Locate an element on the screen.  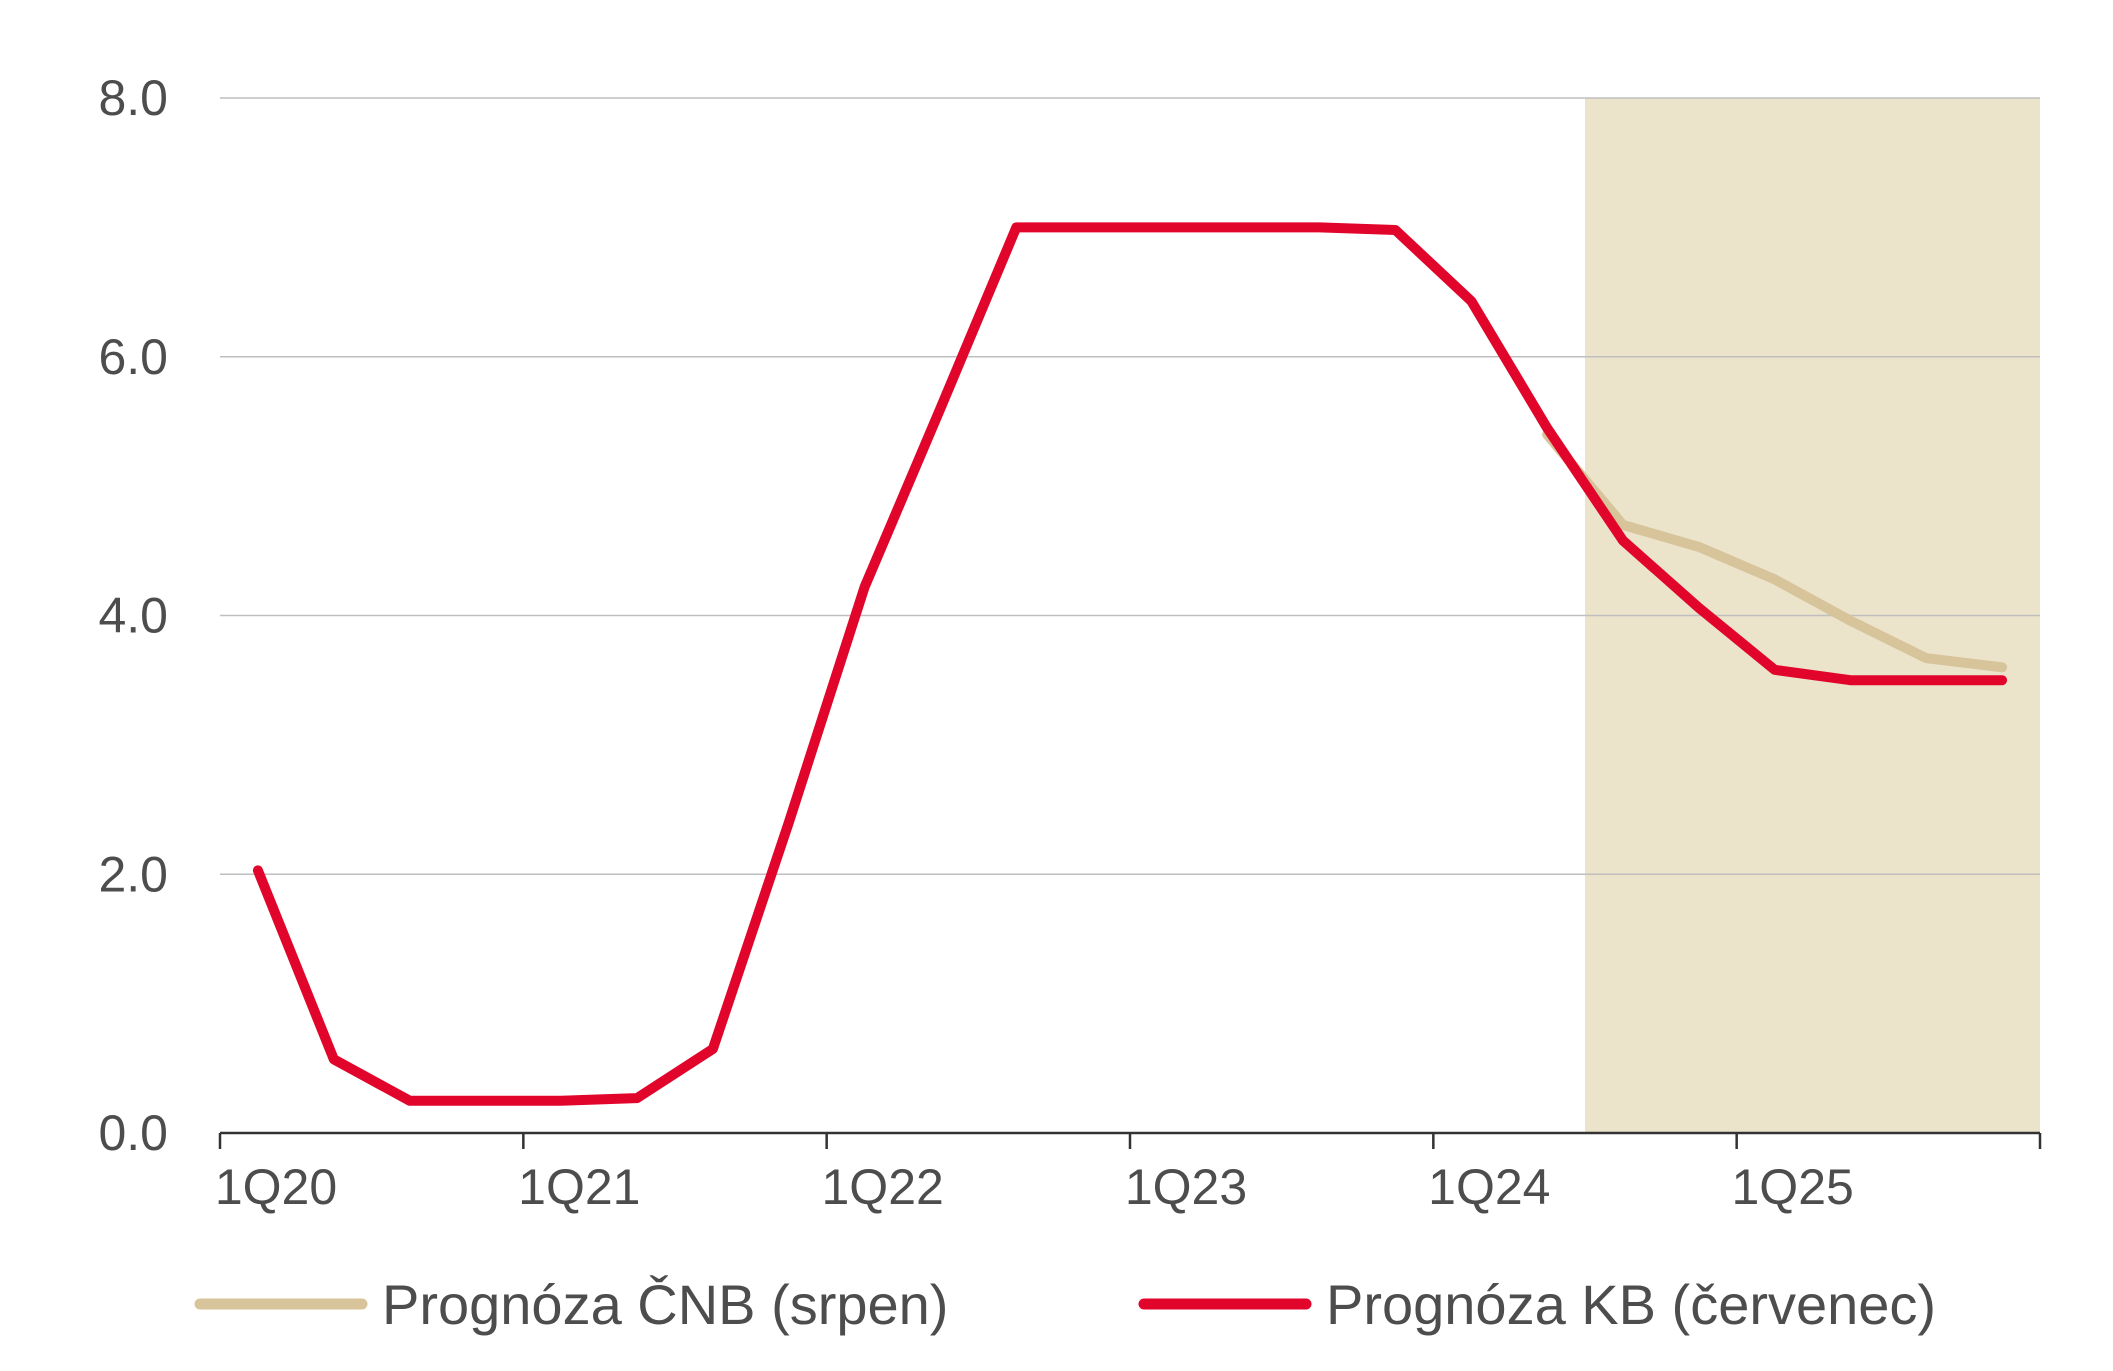
x-tick-label: 1Q22 is located at coordinates (883, 1187).